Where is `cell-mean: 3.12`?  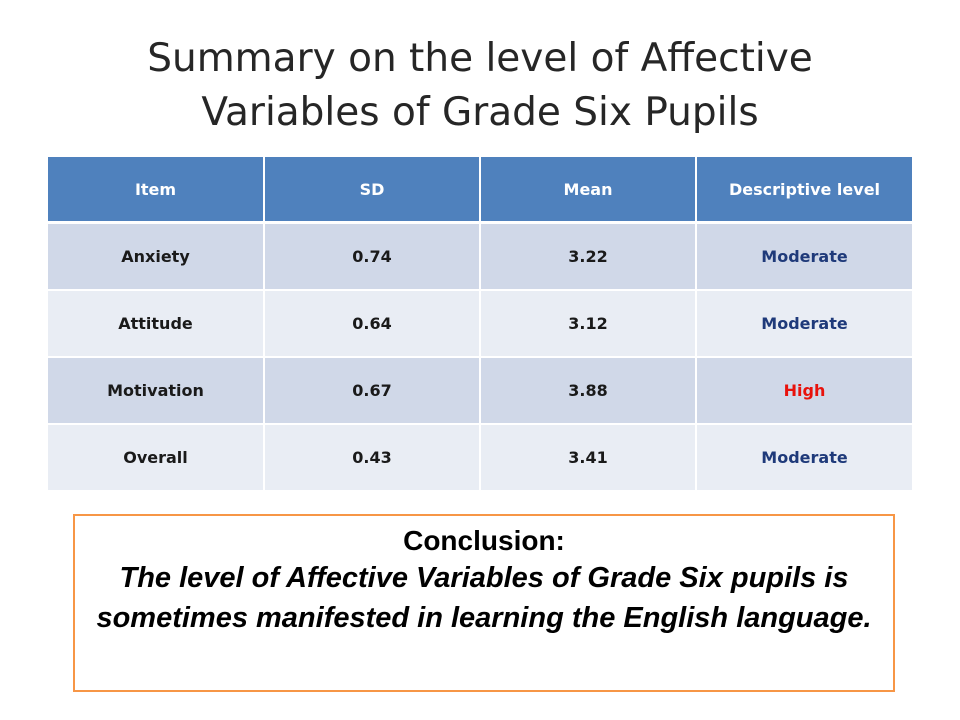 cell-mean: 3.12 is located at coordinates (588, 324).